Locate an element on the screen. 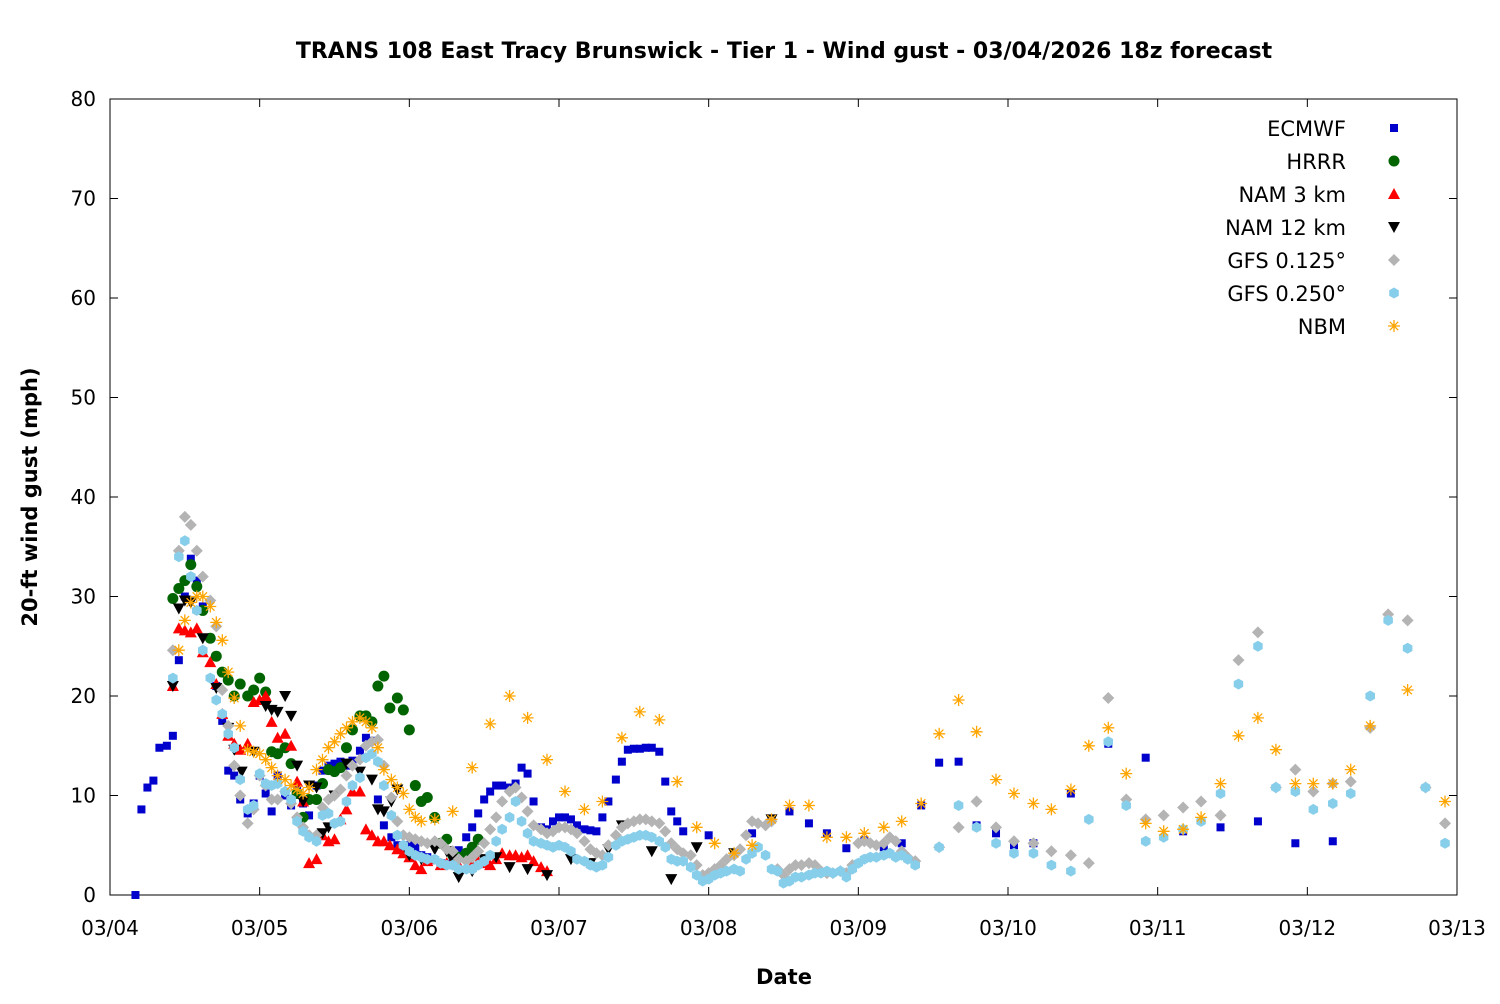  x-tick-label: 03/09 is located at coordinates (859, 928).